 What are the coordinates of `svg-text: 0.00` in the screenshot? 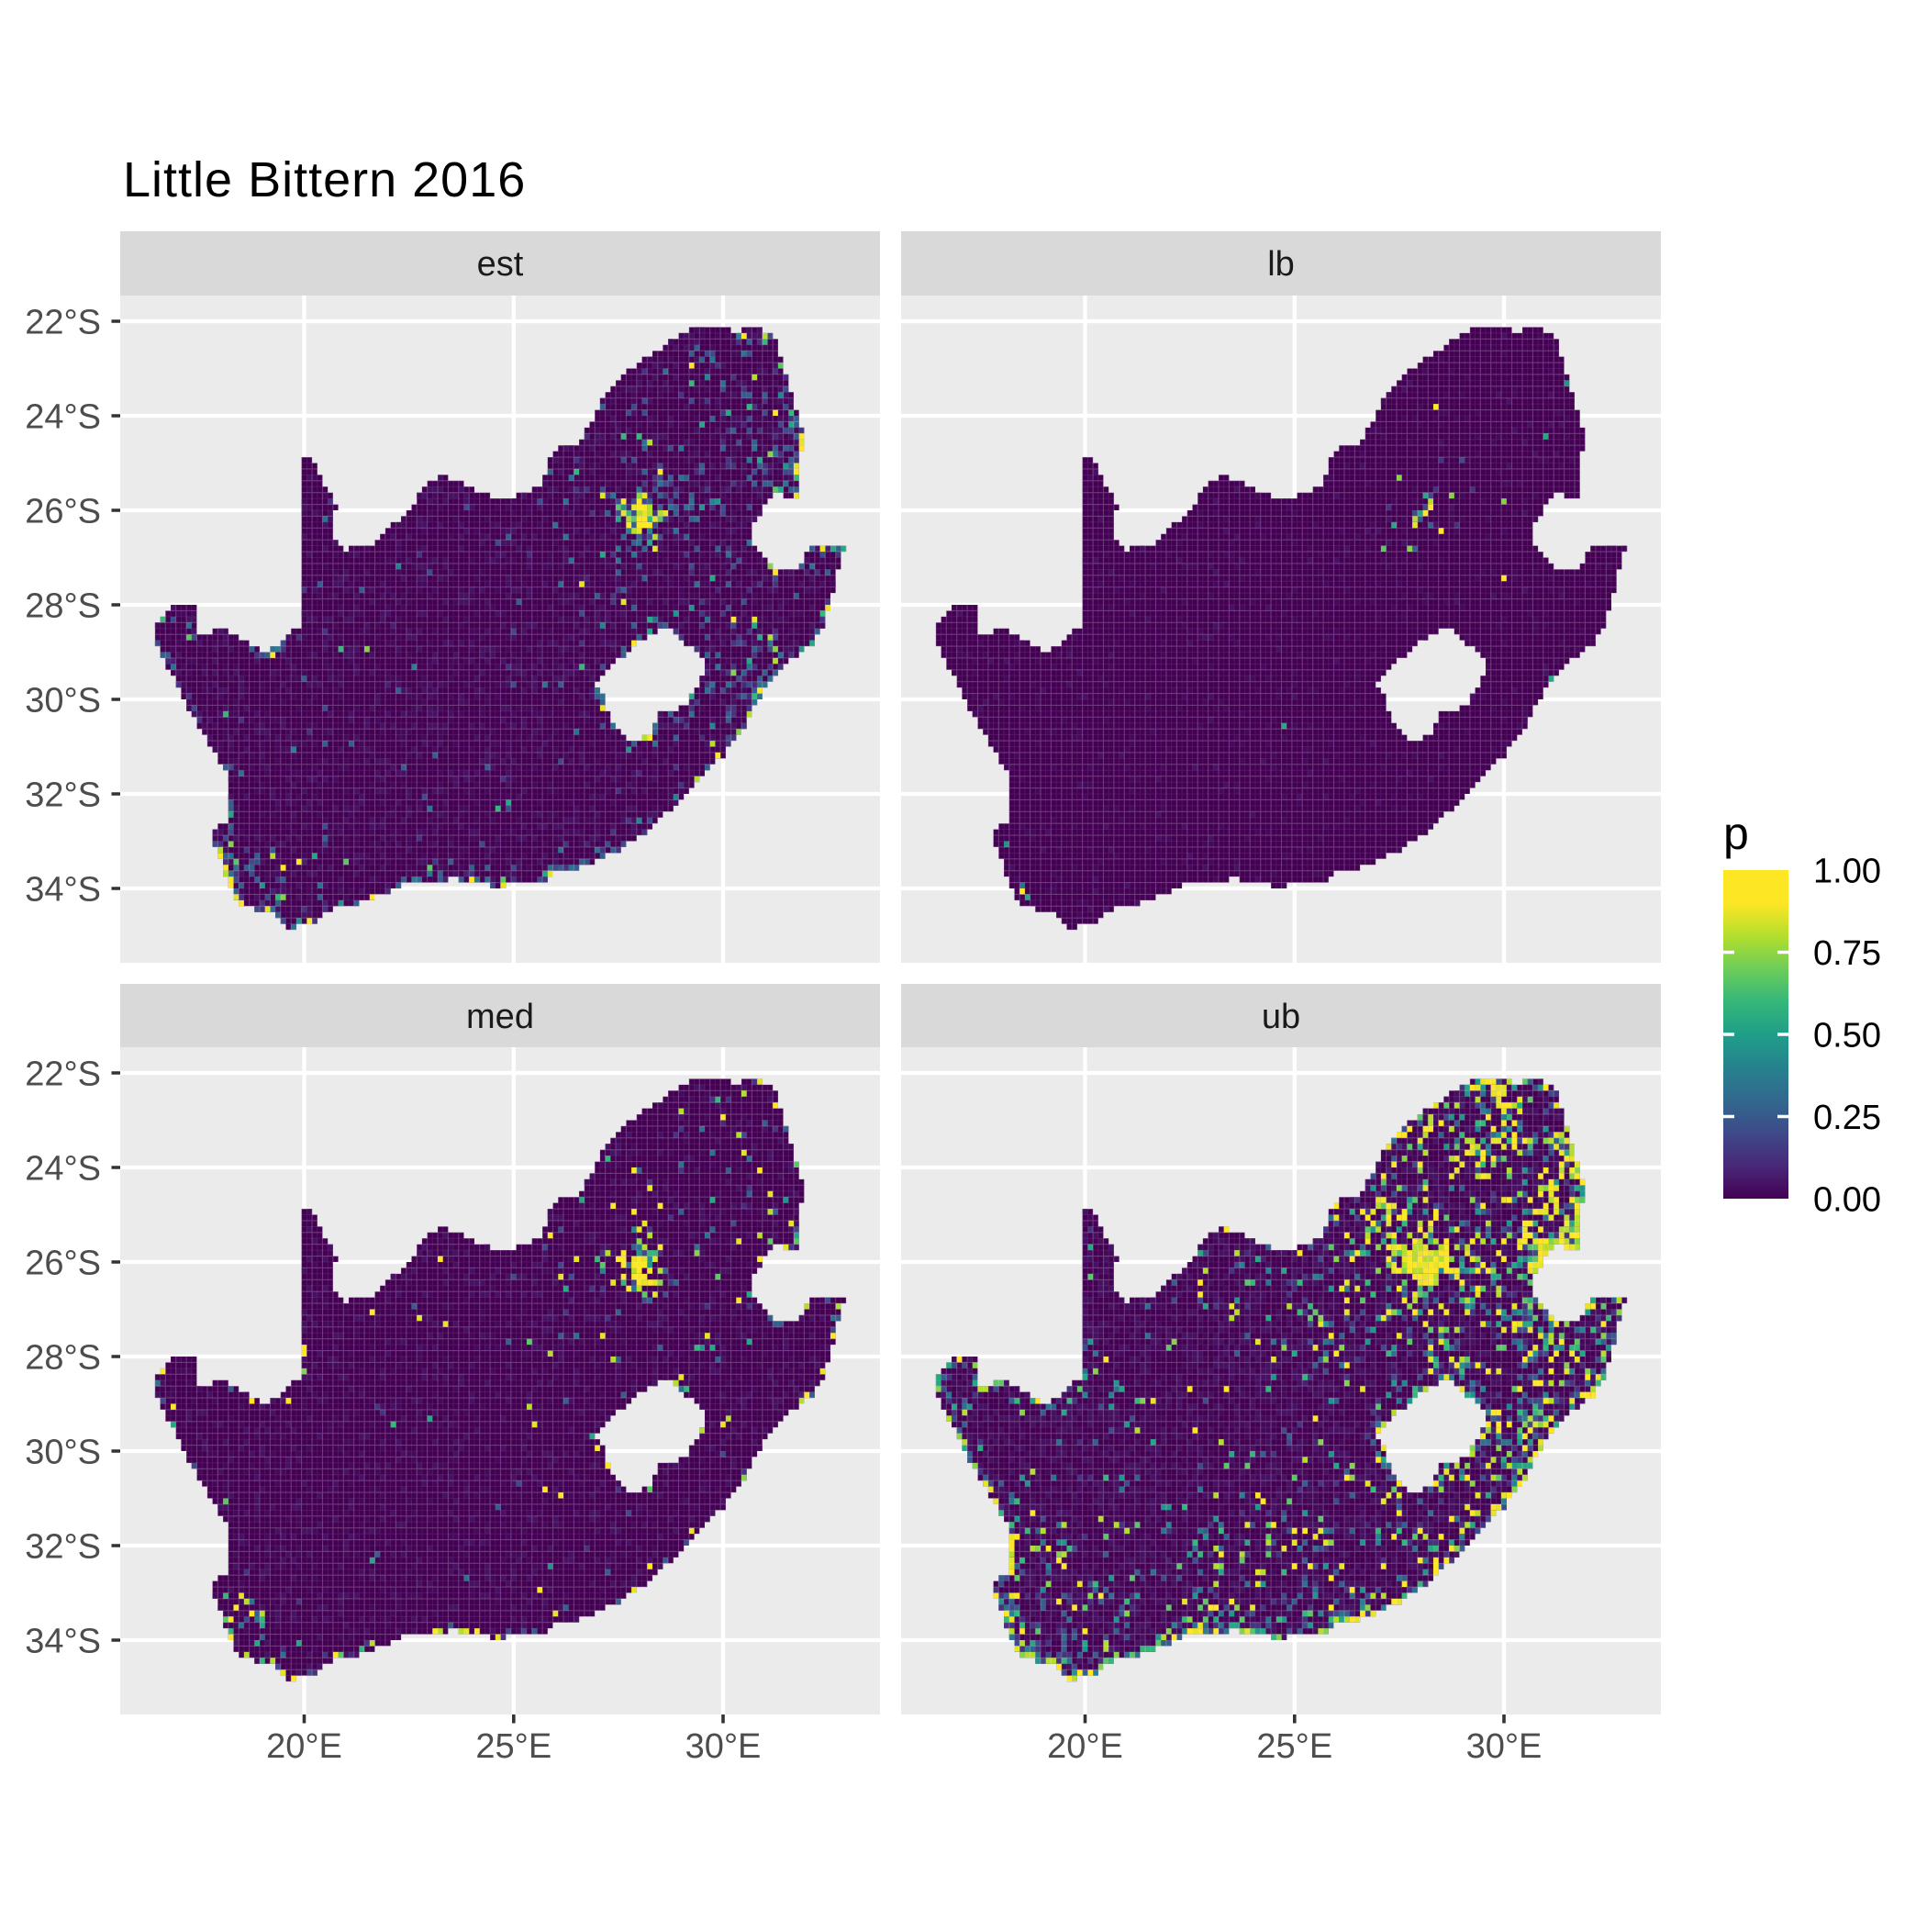 It's located at (1847, 1199).